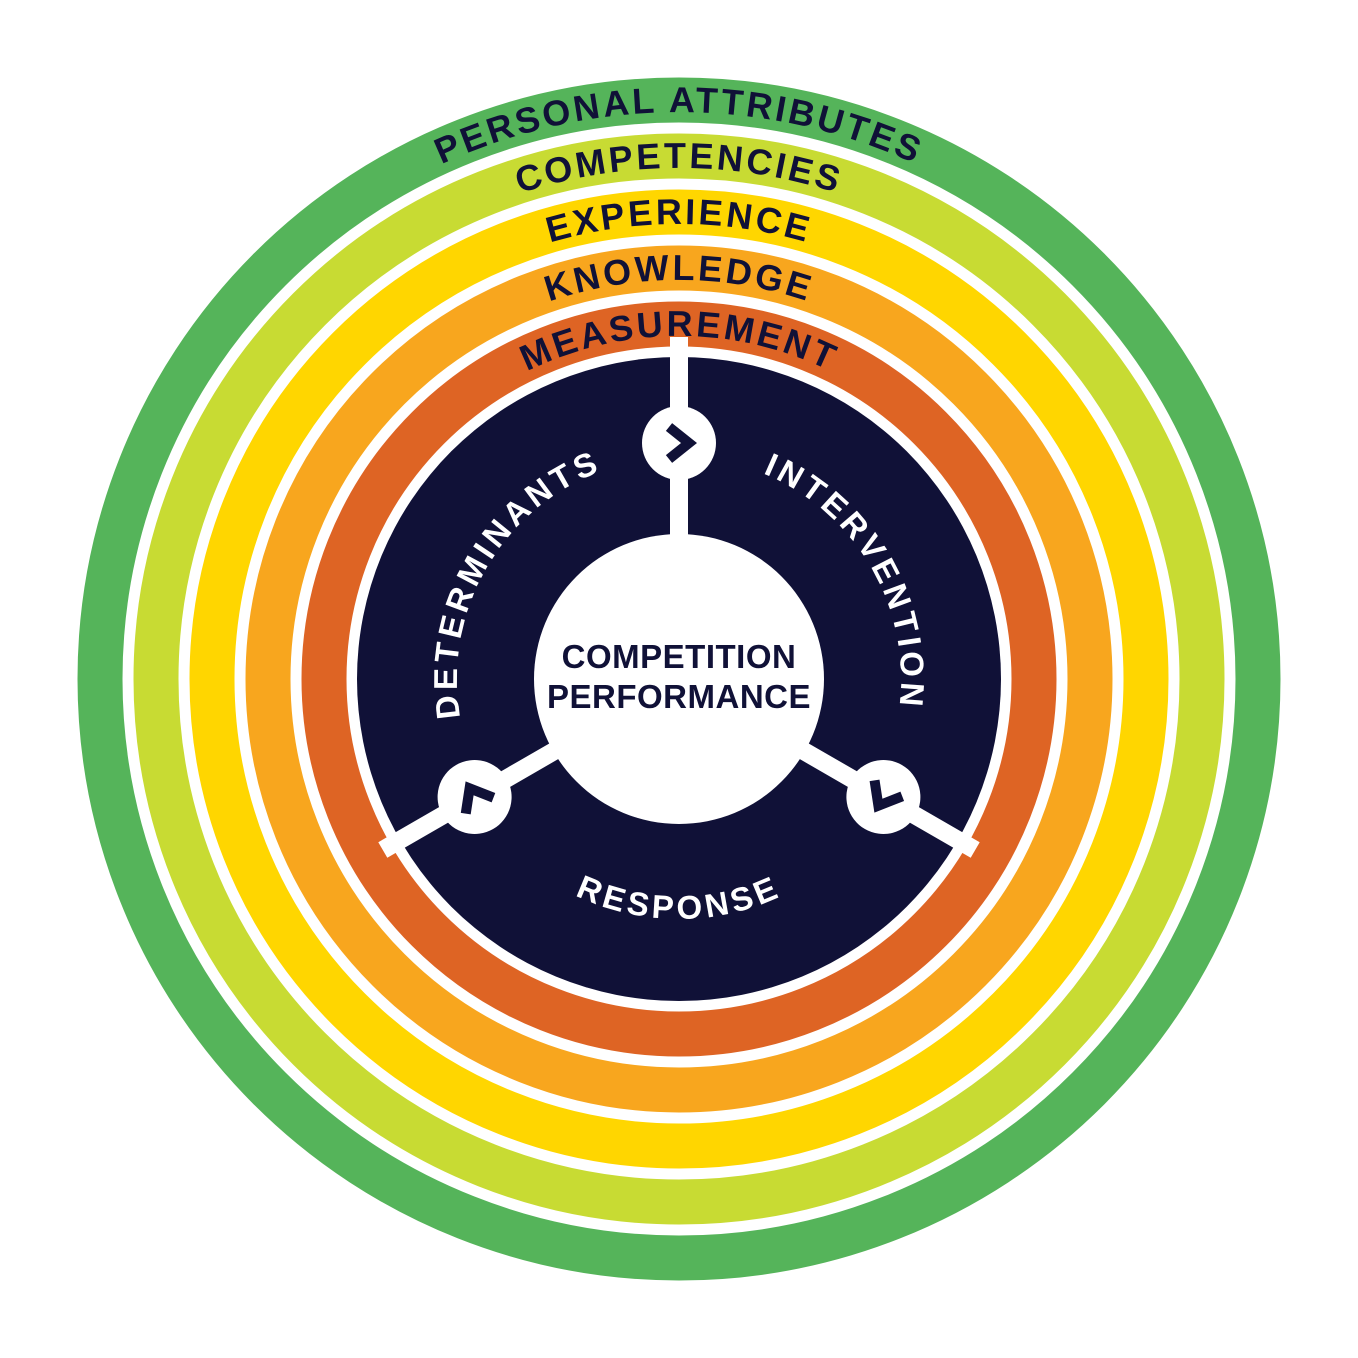  I want to click on center-title-line1: COMPETITION, so click(679, 656).